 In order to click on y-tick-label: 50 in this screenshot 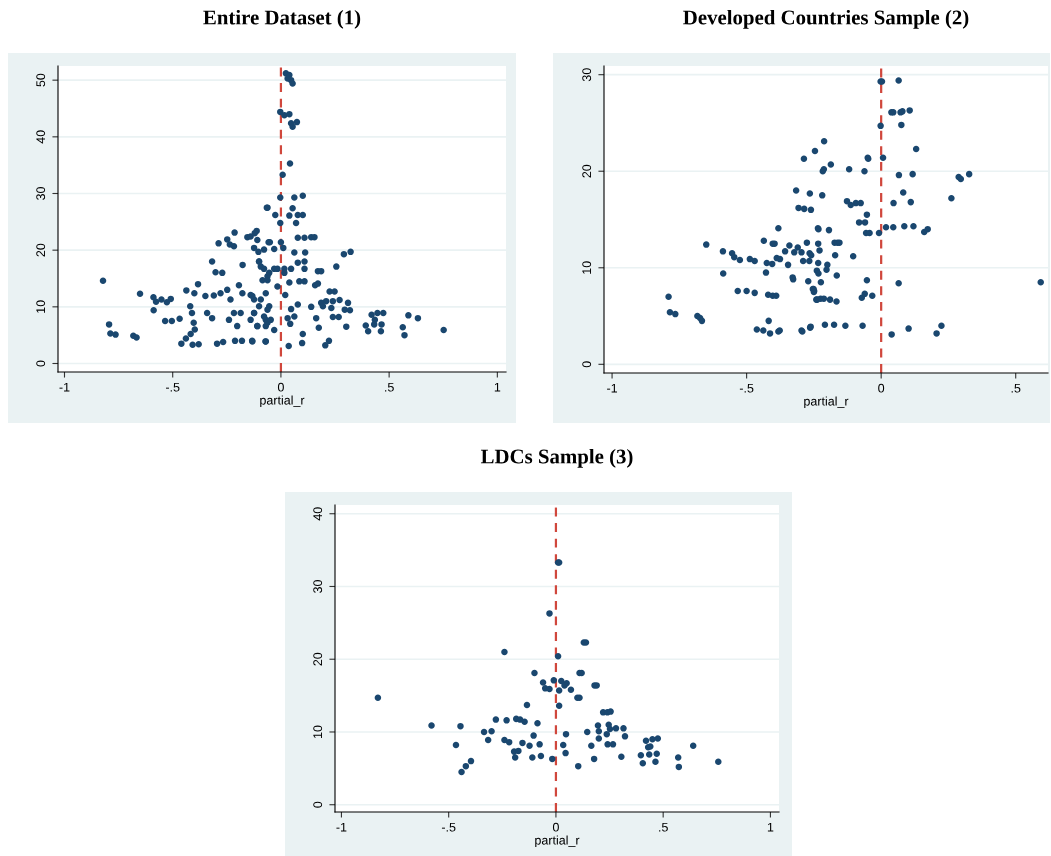, I will do `click(41, 80)`.